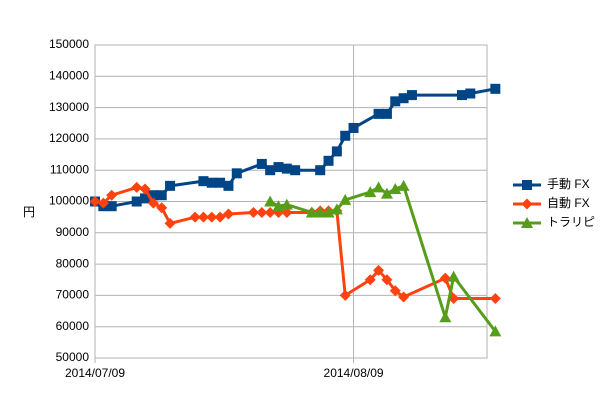  I want to click on legend: 手動 FX 自動 FX トラリピ, so click(554, 203).